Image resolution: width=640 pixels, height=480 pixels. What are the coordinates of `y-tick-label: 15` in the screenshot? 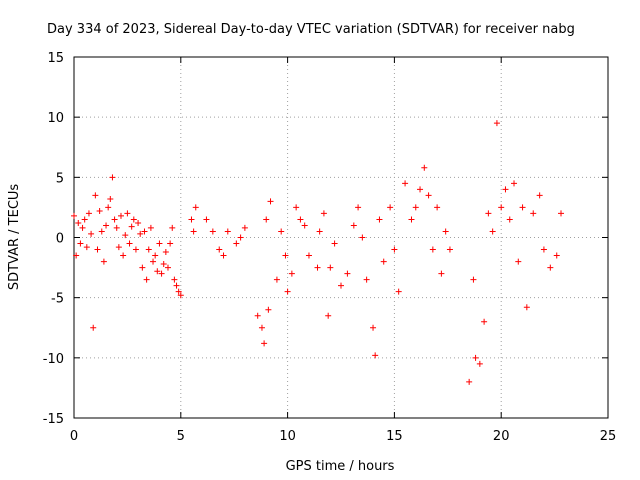 It's located at (55, 58).